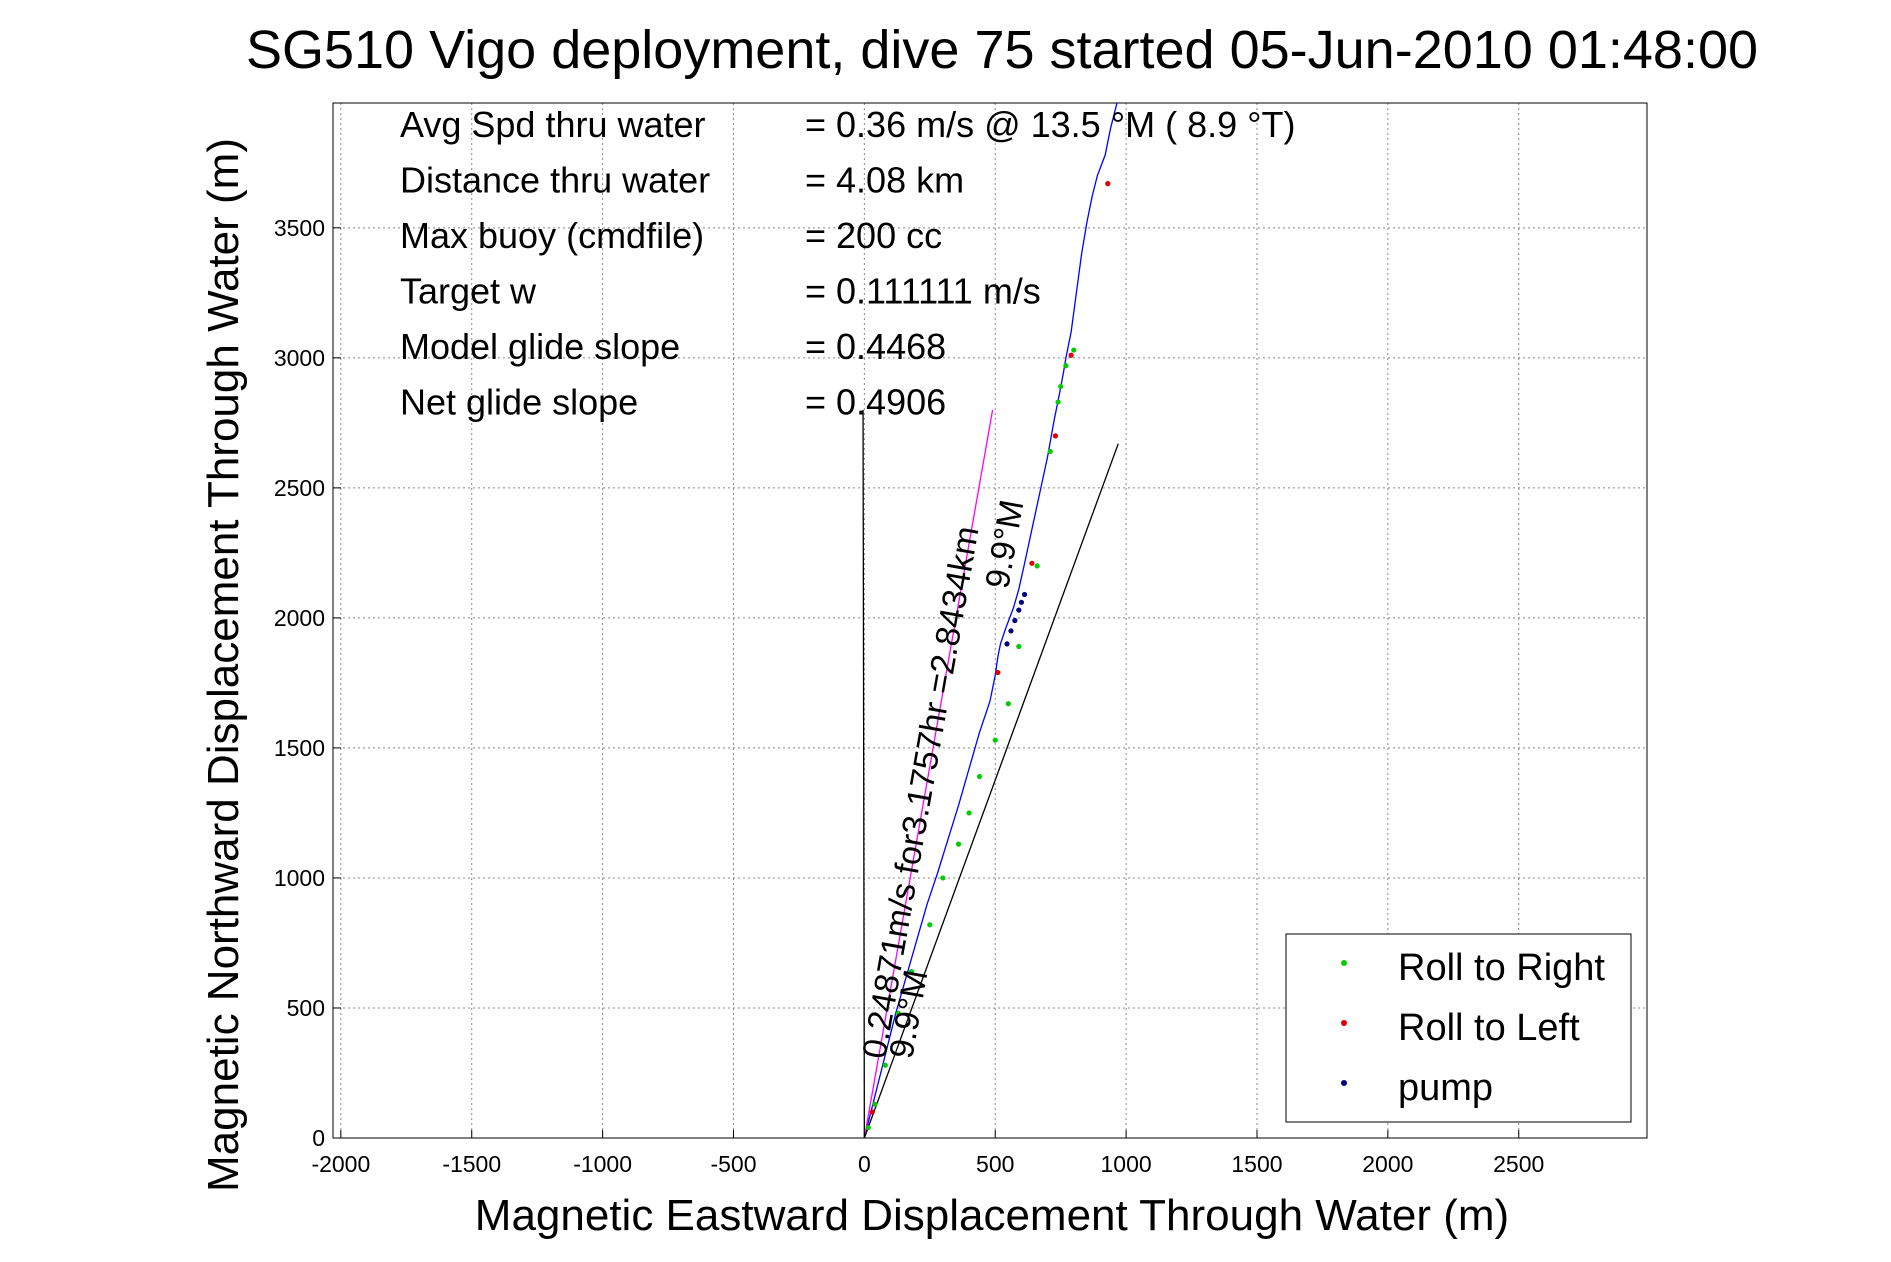 Image resolution: width=1891 pixels, height=1262 pixels. What do you see at coordinates (299, 358) in the screenshot?
I see `y-tick-label: 3000` at bounding box center [299, 358].